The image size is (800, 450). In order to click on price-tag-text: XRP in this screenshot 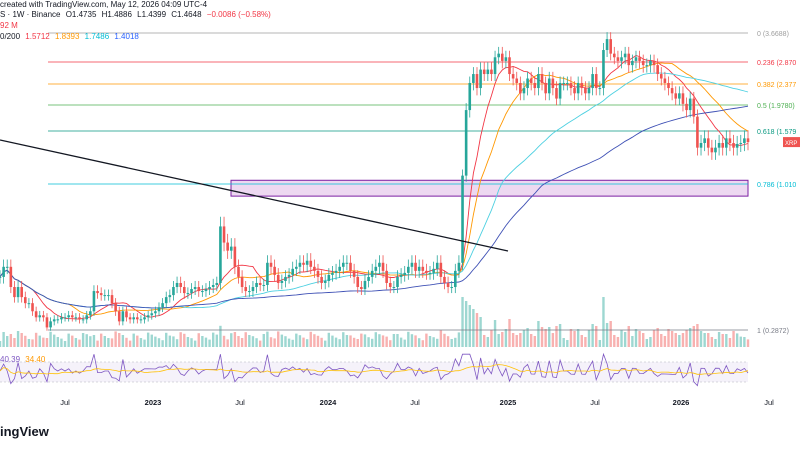, I will do `click(791, 144)`.